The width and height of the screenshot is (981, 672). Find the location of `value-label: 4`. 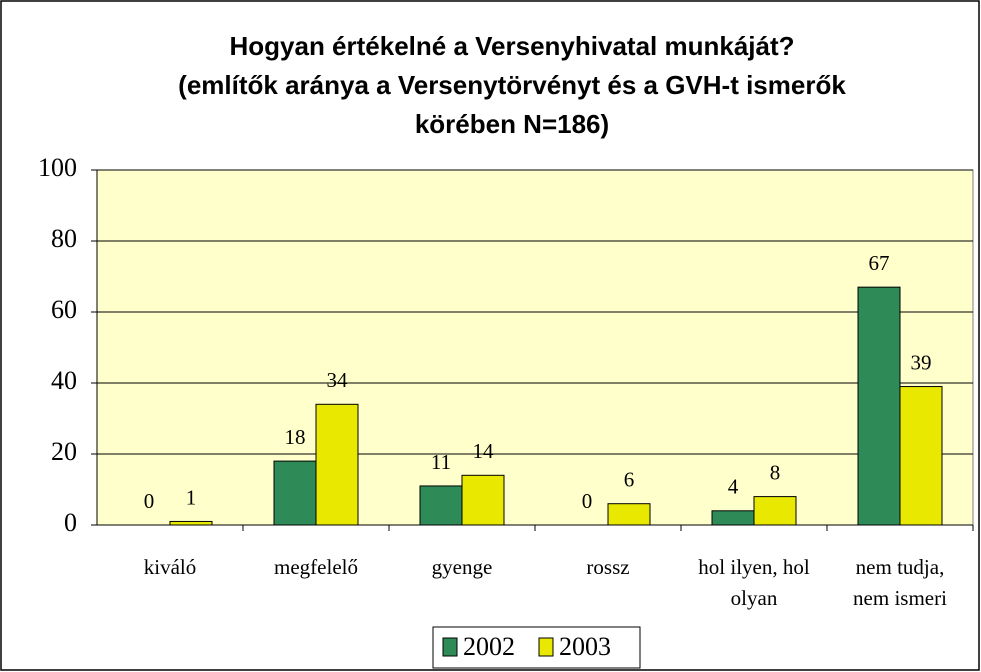

value-label: 4 is located at coordinates (733, 487).